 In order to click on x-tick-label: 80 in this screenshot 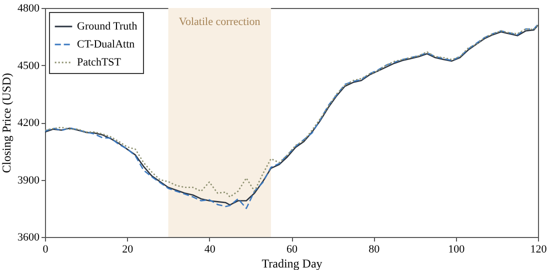, I will do `click(374, 250)`.